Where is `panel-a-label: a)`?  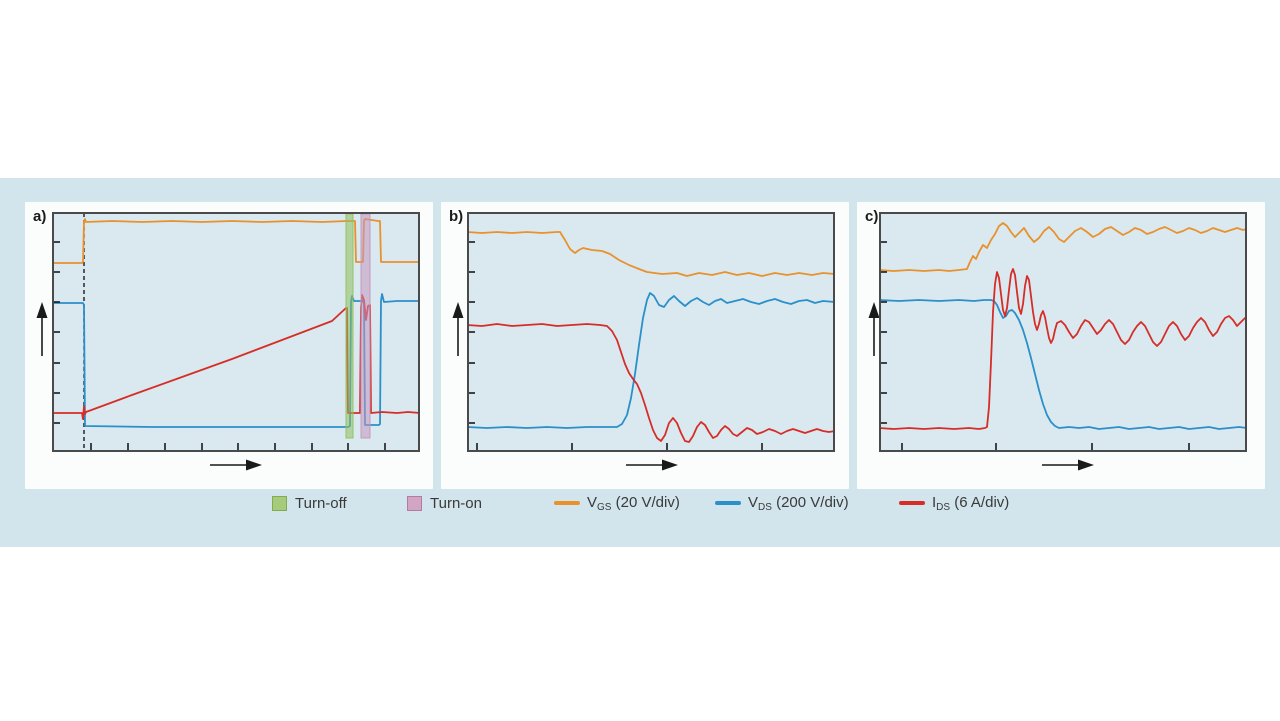
panel-a-label: a) is located at coordinates (40, 216).